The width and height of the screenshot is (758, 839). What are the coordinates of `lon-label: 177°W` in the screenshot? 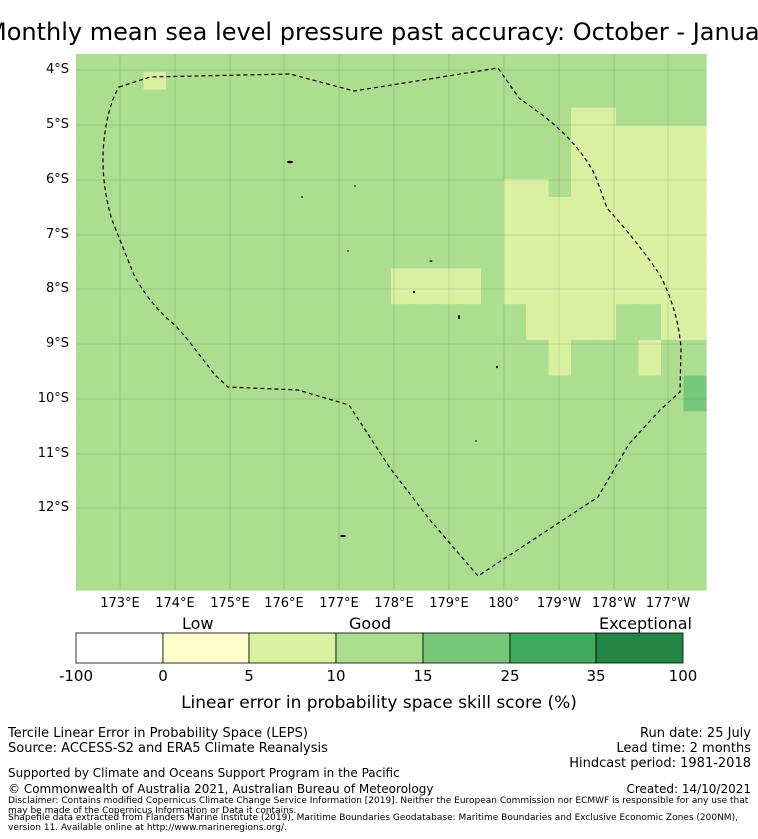 It's located at (668, 603).